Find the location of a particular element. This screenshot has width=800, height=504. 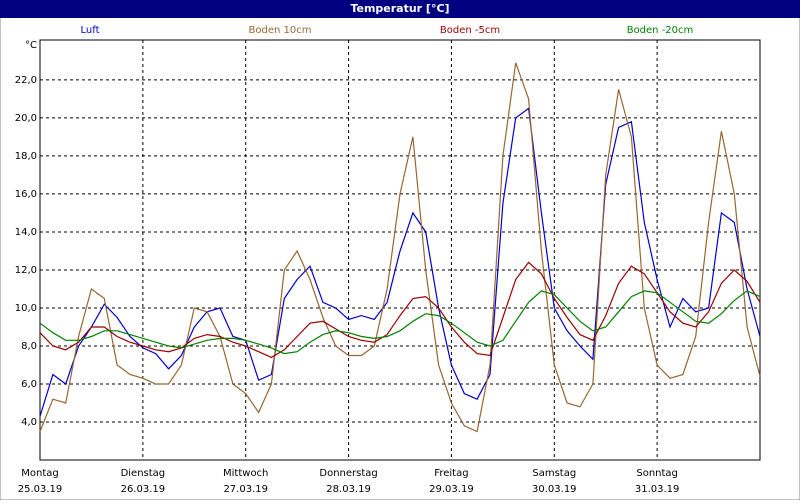

x-tick-date: 29.03.19 is located at coordinates (451, 489).